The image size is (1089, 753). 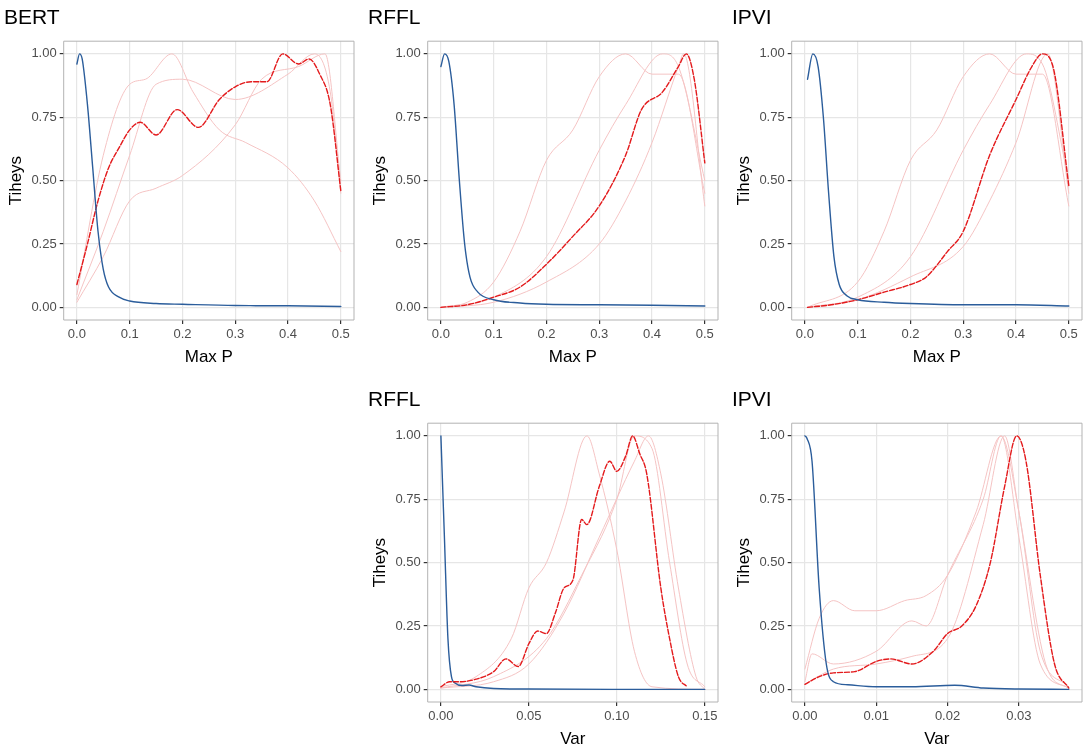 I want to click on x-tick-label: 0.02, so click(x=947, y=716).